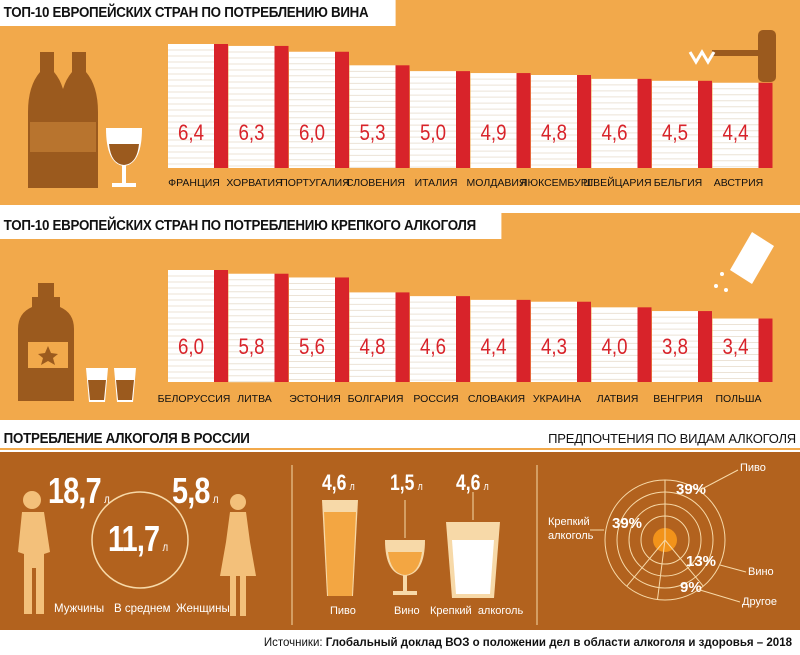 This screenshot has width=800, height=655. I want to click on spirits-bottle-icon, so click(46, 342).